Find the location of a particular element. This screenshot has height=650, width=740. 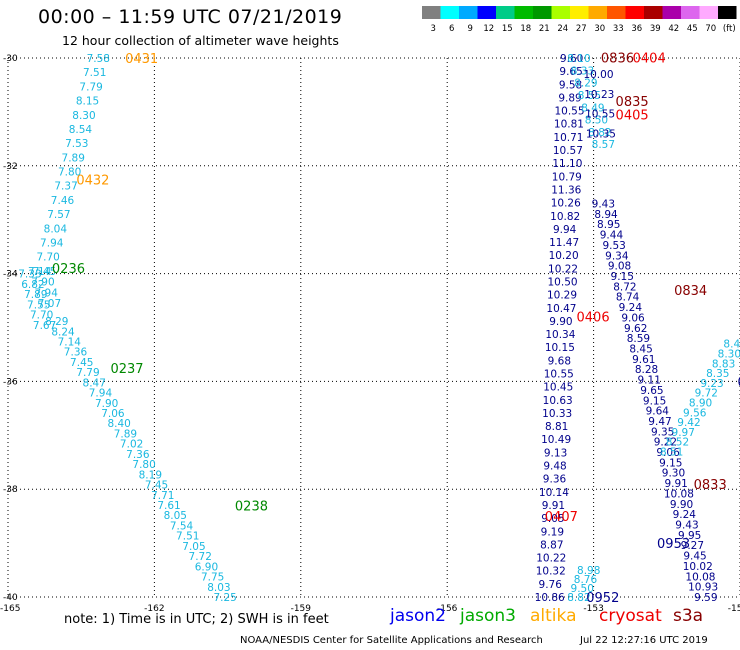

wave-height-value: 9.11 is located at coordinates (649, 381).